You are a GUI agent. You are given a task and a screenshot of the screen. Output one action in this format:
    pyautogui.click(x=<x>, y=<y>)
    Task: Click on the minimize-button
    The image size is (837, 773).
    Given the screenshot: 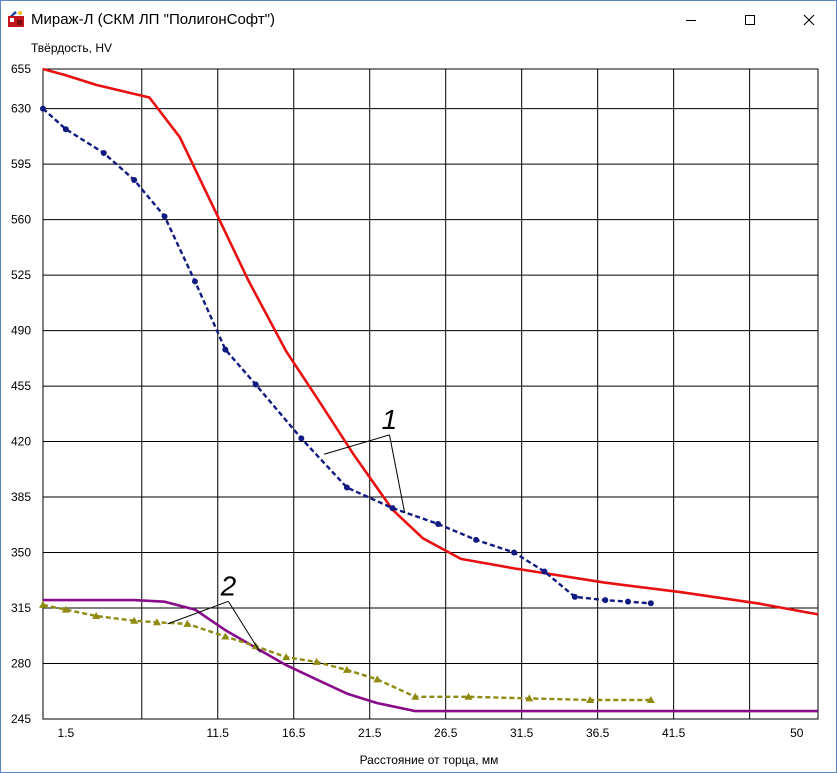 What is the action you would take?
    pyautogui.click(x=691, y=19)
    